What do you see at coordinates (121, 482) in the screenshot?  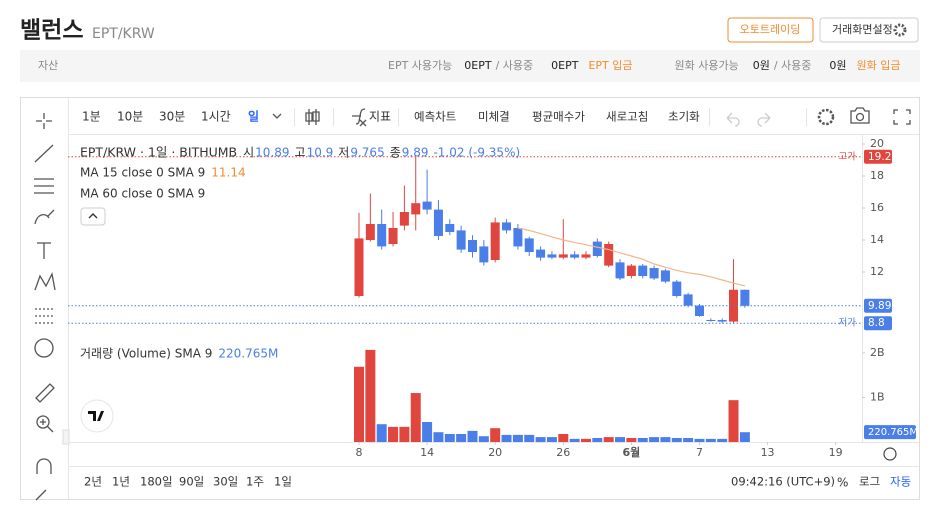 I see `range-button: 1년` at bounding box center [121, 482].